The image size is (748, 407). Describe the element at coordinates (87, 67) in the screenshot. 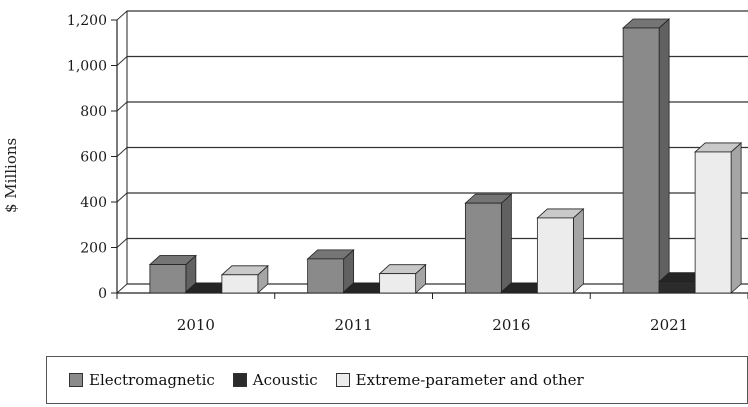

I see `y-tick-label: 1,000` at that location.